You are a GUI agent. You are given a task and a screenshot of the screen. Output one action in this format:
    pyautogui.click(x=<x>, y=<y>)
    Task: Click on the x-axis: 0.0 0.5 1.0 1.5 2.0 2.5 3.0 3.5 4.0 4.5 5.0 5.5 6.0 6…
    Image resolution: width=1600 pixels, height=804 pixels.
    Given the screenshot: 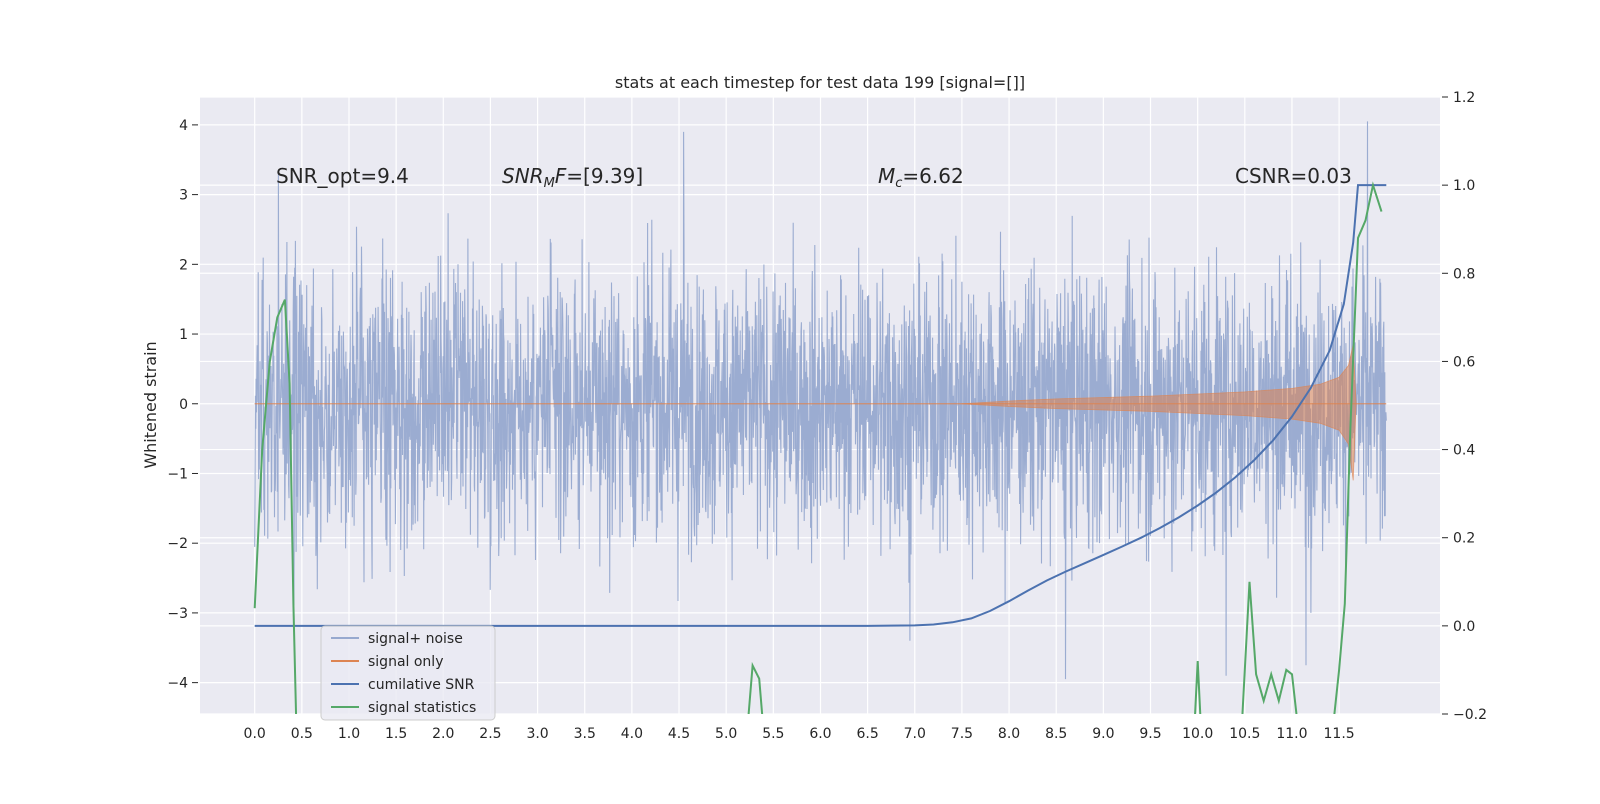 What is the action you would take?
    pyautogui.click(x=799, y=734)
    